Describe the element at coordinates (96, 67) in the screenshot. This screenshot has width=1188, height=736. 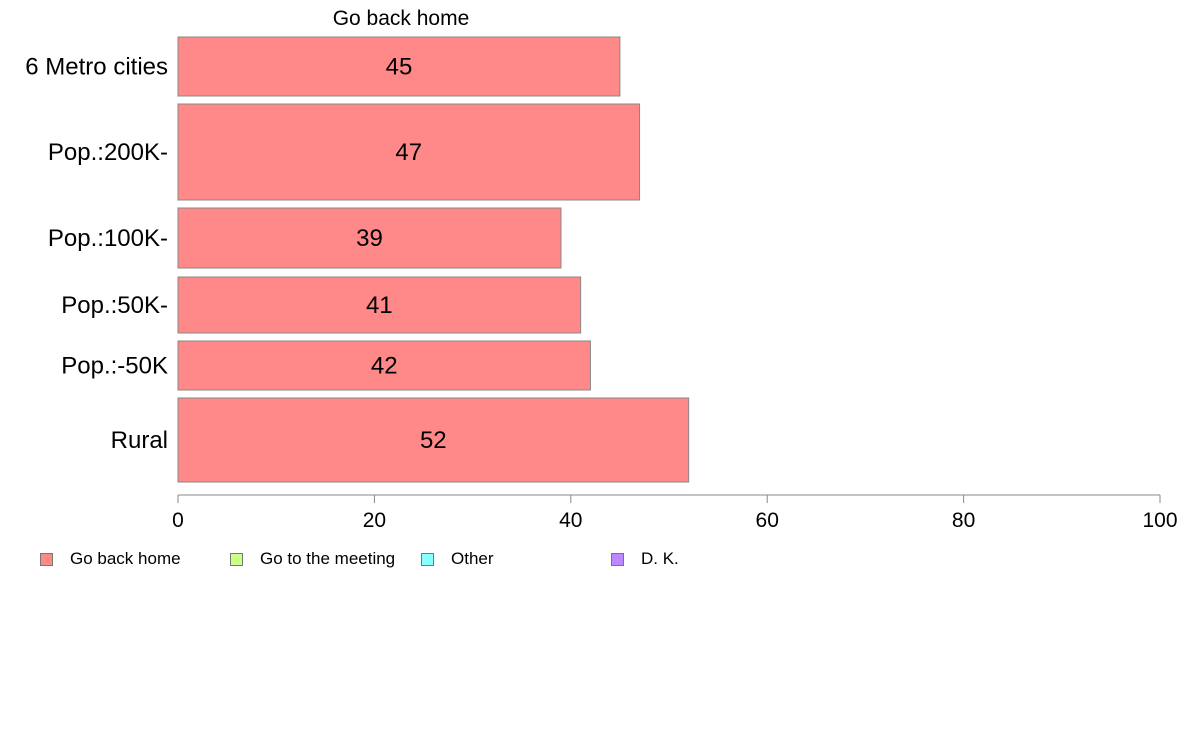
I see `category-label: 6 Metro cities` at that location.